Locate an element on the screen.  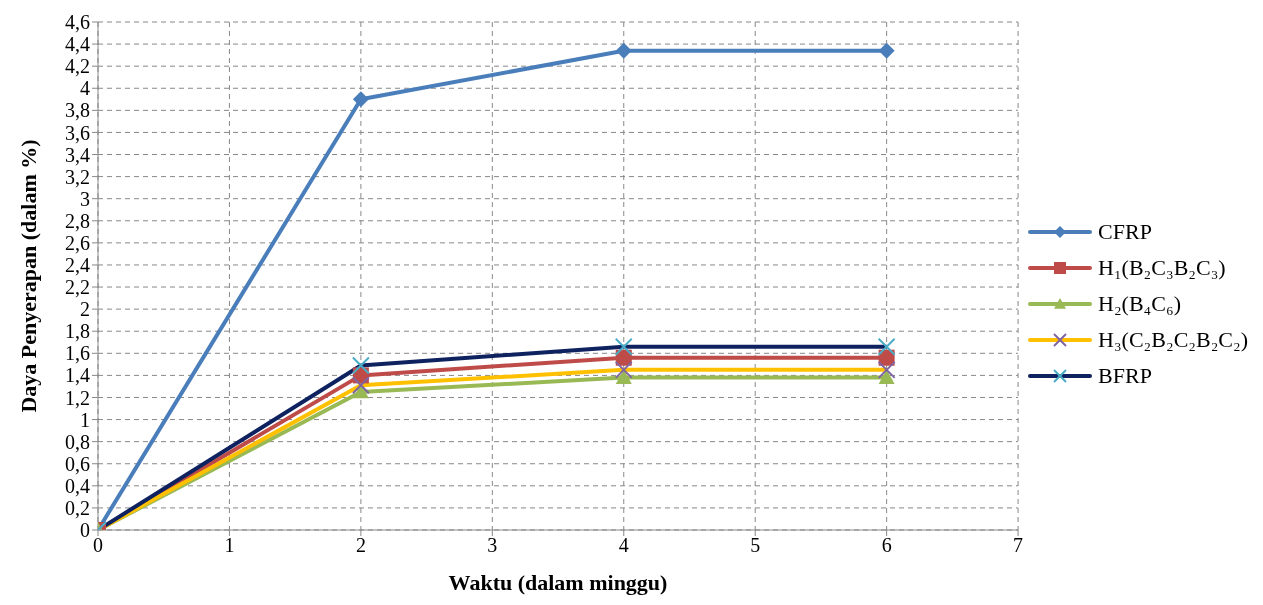
x-tick-label: 2 is located at coordinates (360, 545).